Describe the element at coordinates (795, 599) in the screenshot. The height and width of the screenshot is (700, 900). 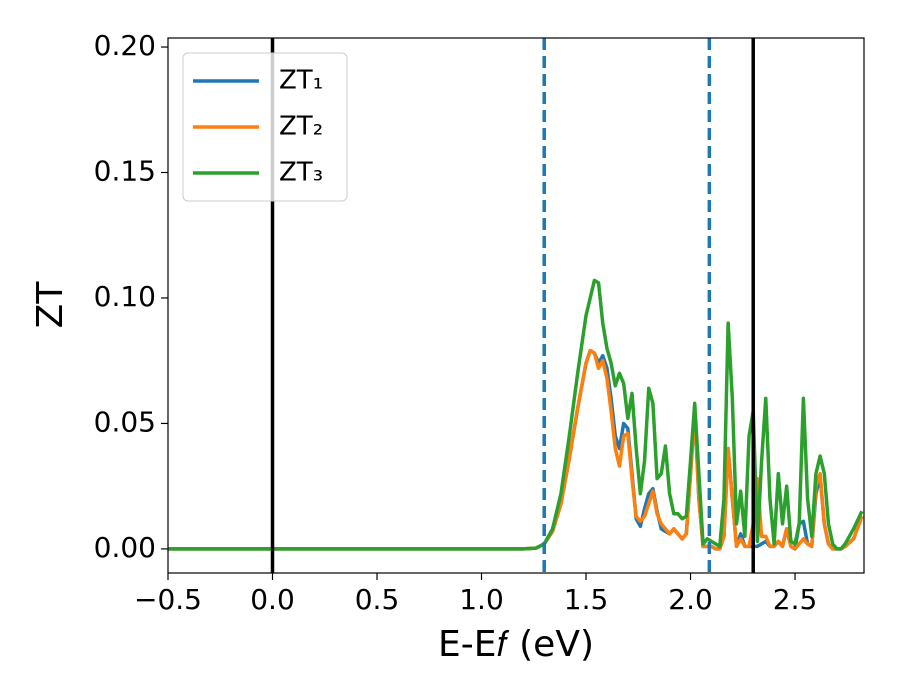
I see `x-tick-label: 2.5` at that location.